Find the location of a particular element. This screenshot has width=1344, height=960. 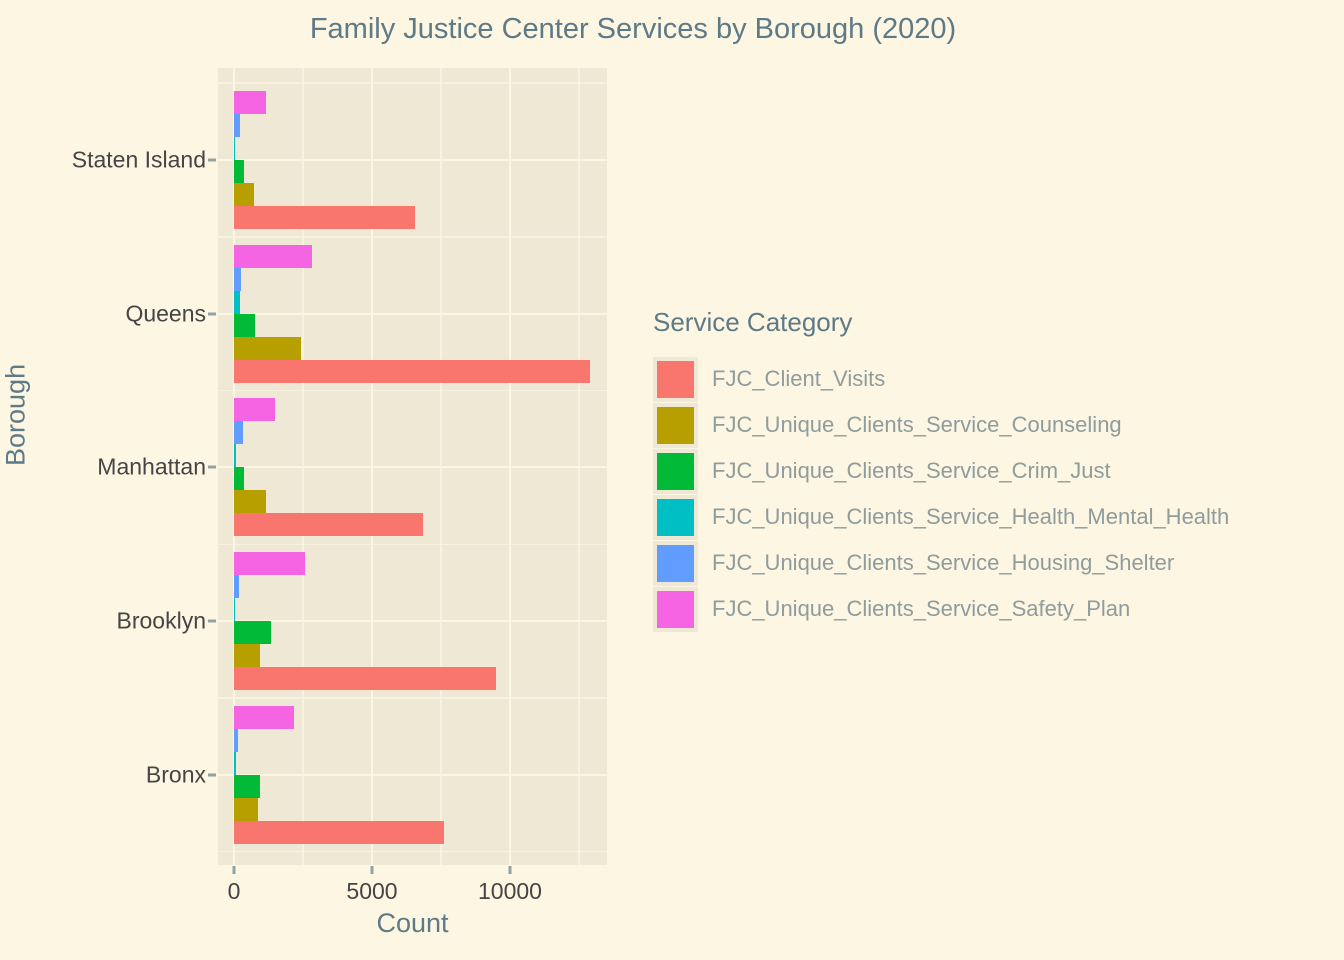

y-tick-mark-manhattan is located at coordinates (212, 467).